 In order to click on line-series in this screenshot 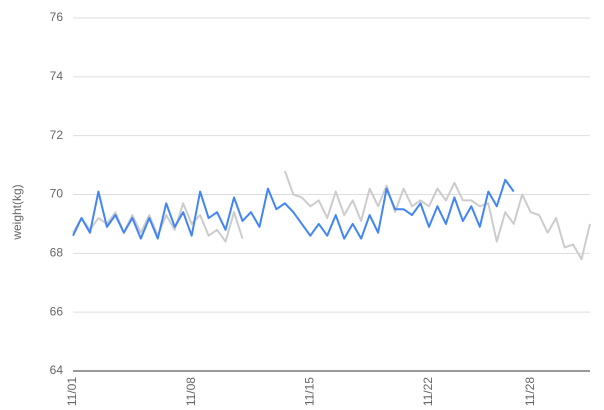, I will do `click(293, 209)`.